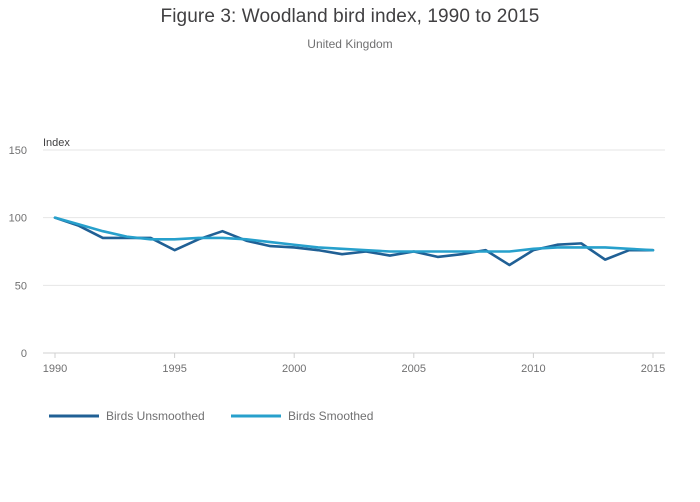  What do you see at coordinates (354, 234) in the screenshot?
I see `series-line-birds-smoothed` at bounding box center [354, 234].